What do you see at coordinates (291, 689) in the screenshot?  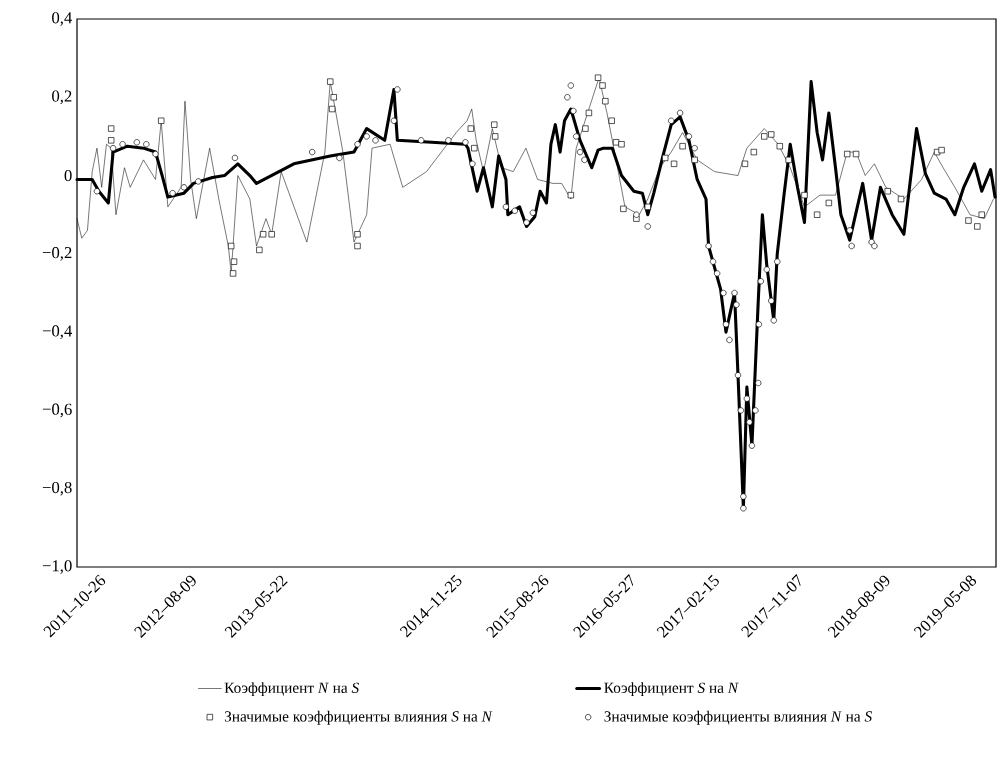 I see `legend-label: Коэффициент N на S` at bounding box center [291, 689].